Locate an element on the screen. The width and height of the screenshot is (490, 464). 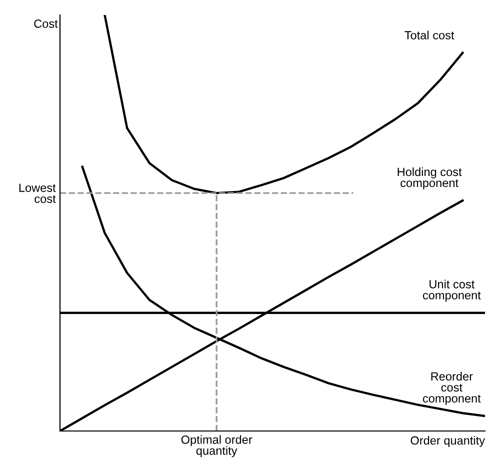
ref-line-label: Lowest cost is located at coordinates (37, 193).